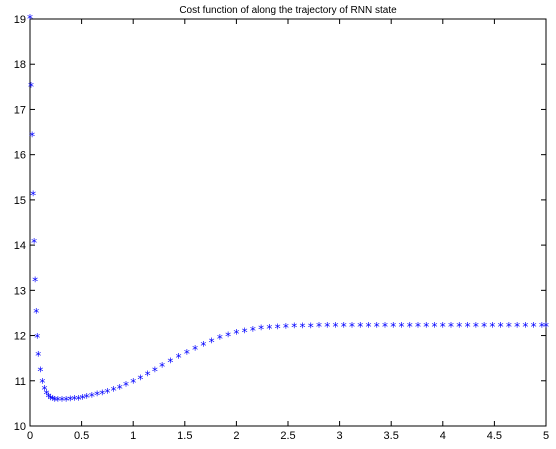 This screenshot has width=556, height=449. What do you see at coordinates (20, 201) in the screenshot?
I see `y-tick-label: 15` at bounding box center [20, 201].